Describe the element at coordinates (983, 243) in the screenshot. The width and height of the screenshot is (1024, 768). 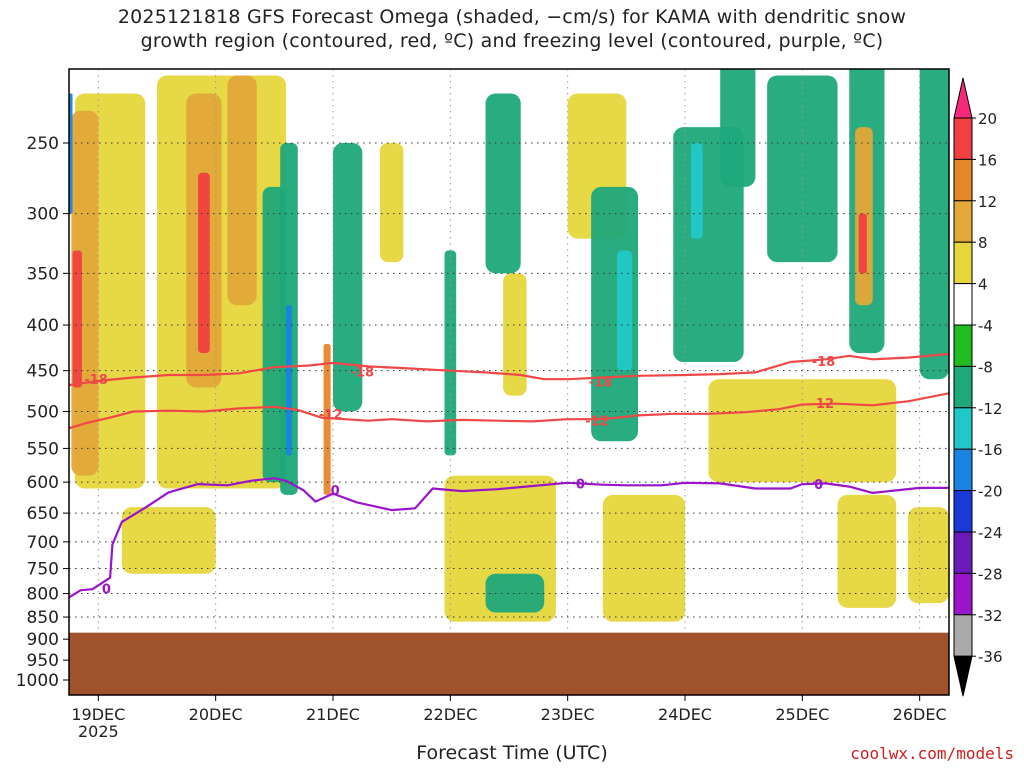
I see `colorbar-label: 8` at that location.